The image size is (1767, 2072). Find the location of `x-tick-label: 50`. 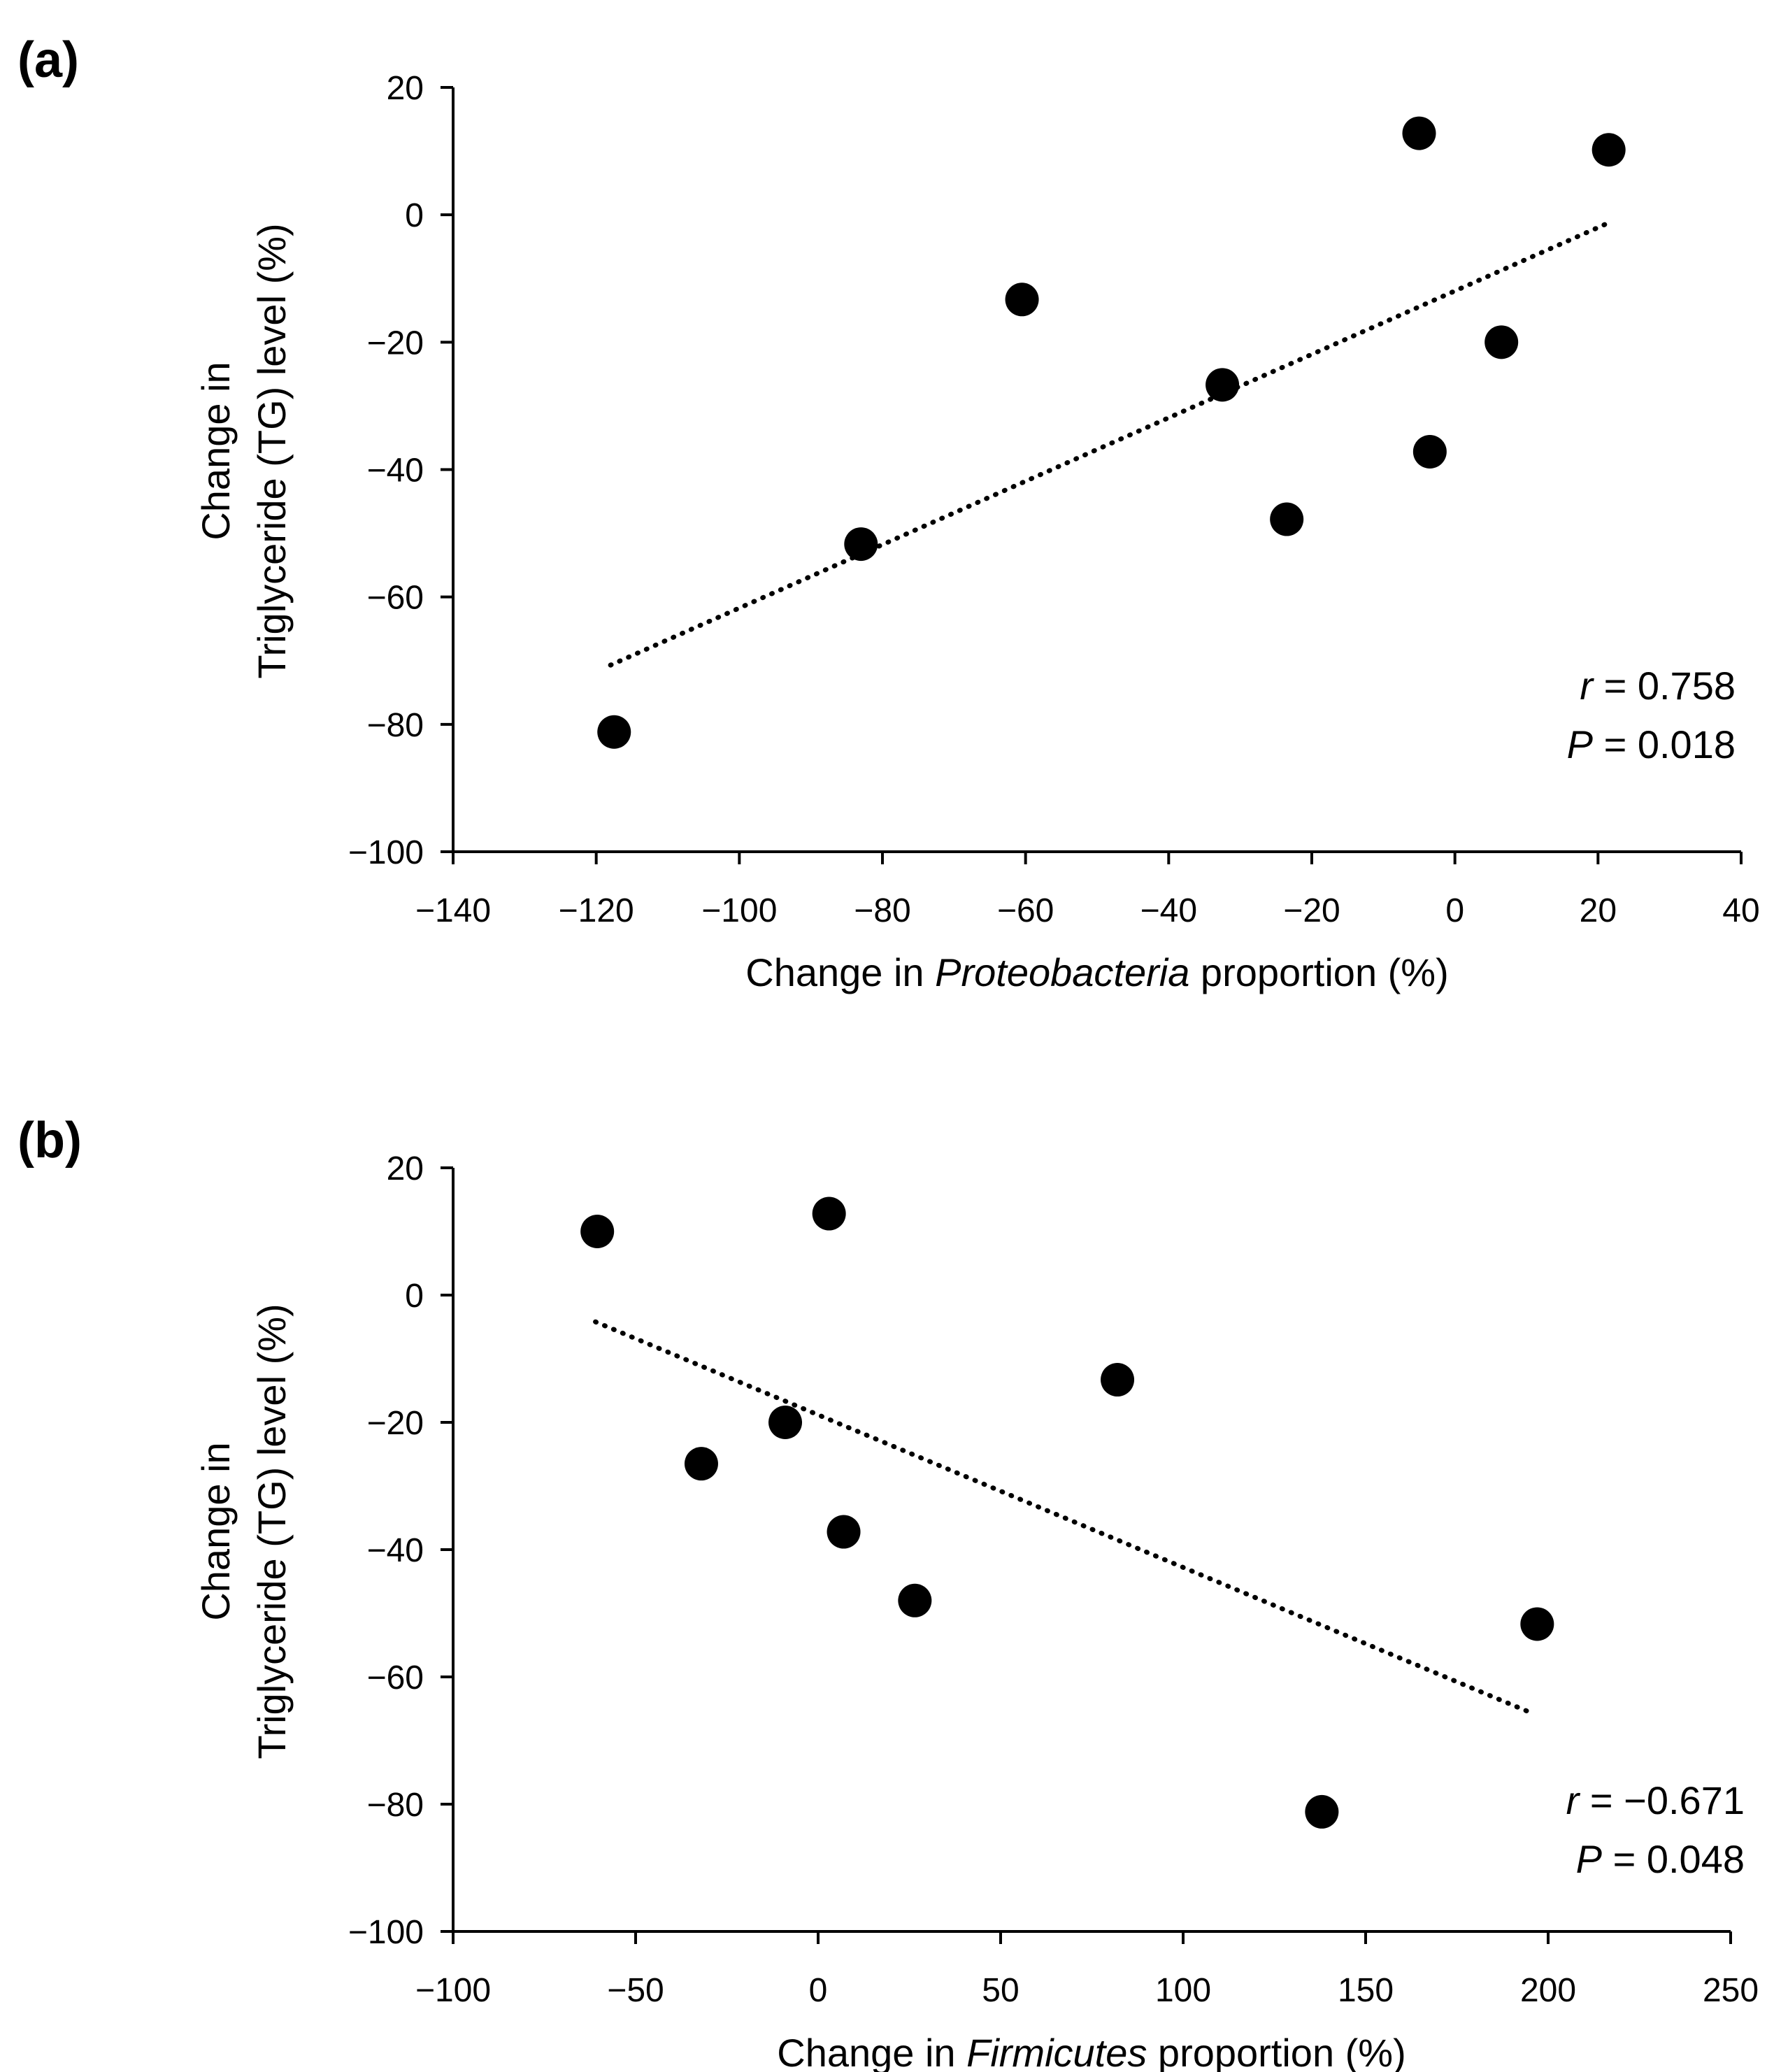

x-tick-label: 50 is located at coordinates (1001, 1990).